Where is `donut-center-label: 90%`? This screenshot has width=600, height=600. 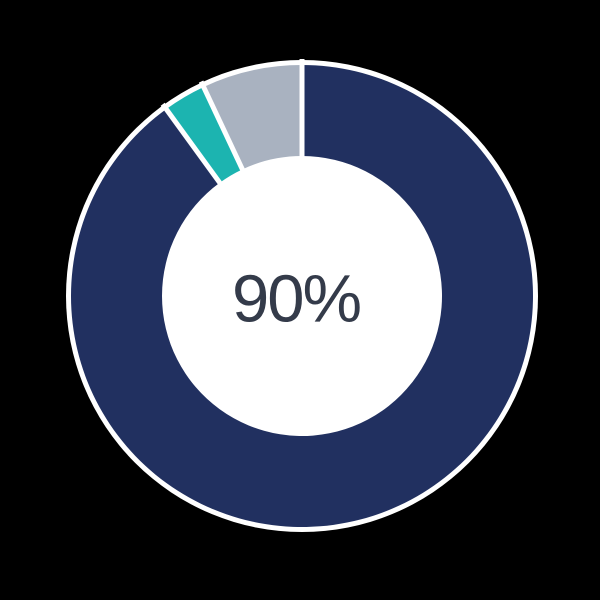 donut-center-label: 90% is located at coordinates (296, 299).